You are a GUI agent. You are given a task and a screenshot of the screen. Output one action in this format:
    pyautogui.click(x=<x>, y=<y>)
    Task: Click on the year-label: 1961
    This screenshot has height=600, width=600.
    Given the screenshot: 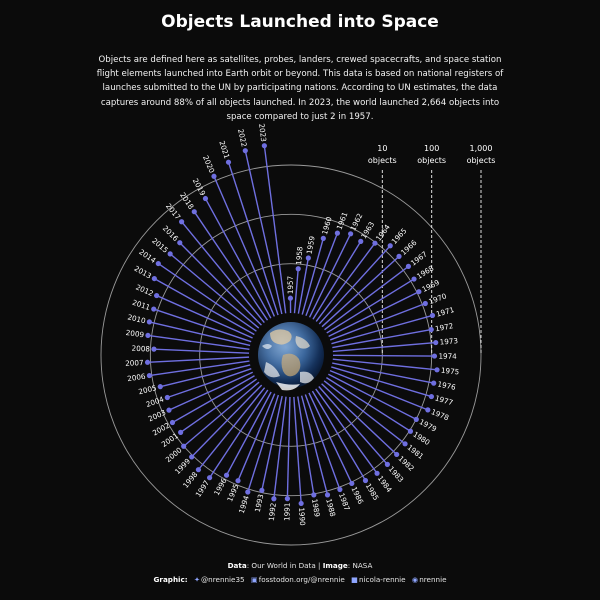 What is the action you would take?
    pyautogui.click(x=342, y=221)
    